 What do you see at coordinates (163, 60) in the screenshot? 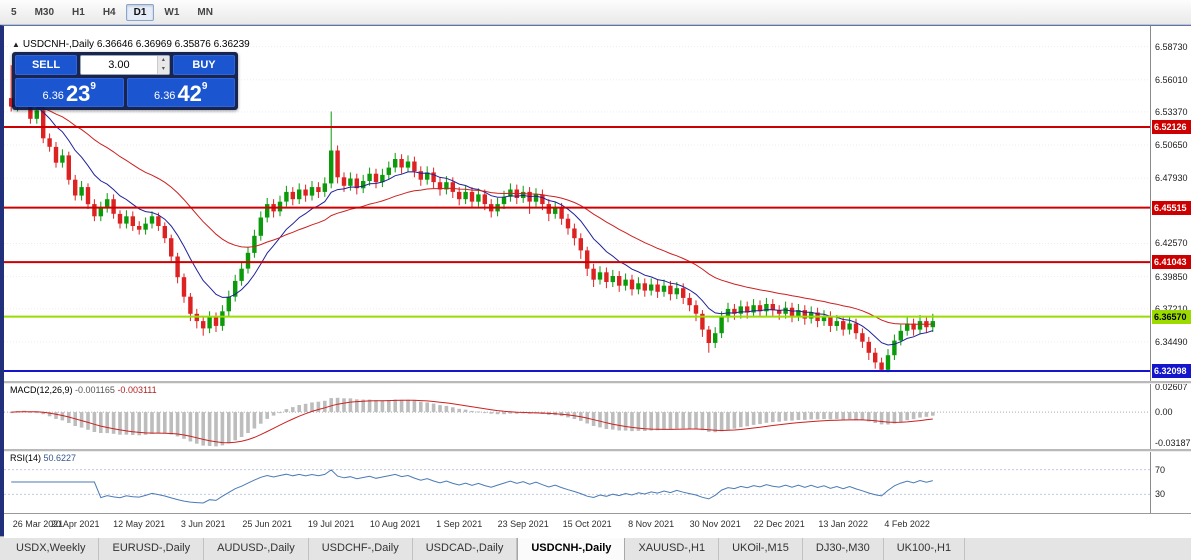
I see `volume-up-button: ▴` at bounding box center [163, 60].